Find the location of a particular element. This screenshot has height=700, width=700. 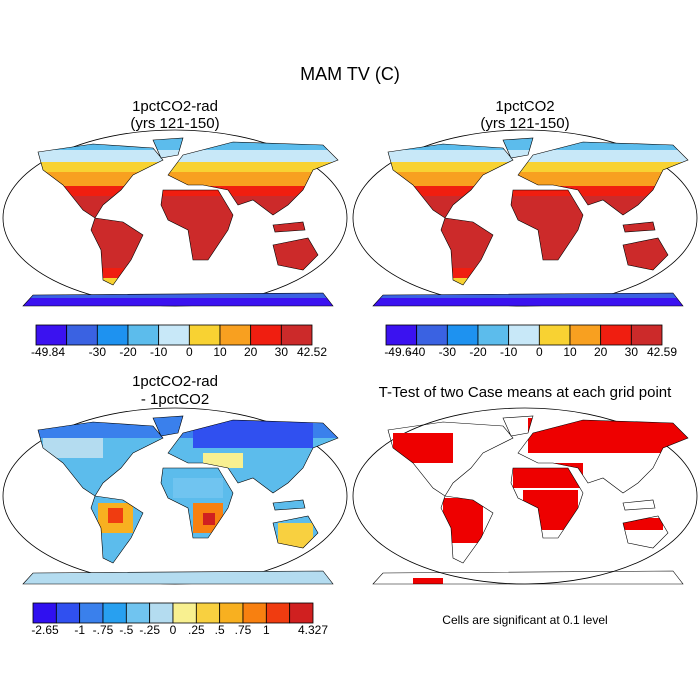

colorbar-label: -.75 is located at coordinates (103, 630).